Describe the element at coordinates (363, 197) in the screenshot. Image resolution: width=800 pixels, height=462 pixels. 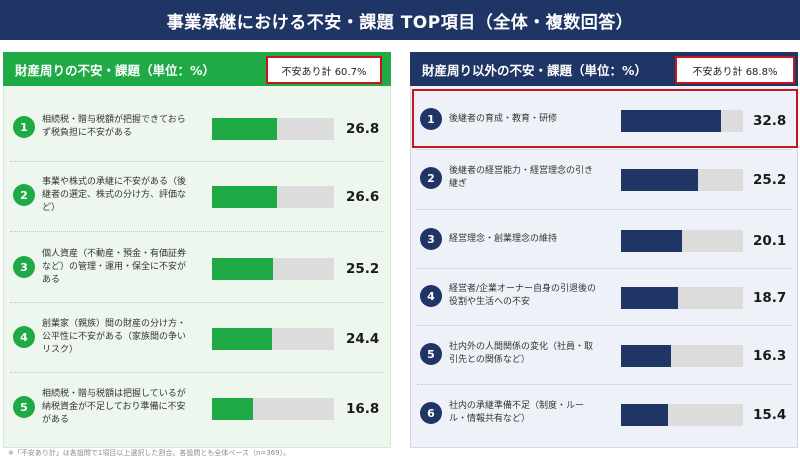
I see `bar-value-label: 26.6` at that location.